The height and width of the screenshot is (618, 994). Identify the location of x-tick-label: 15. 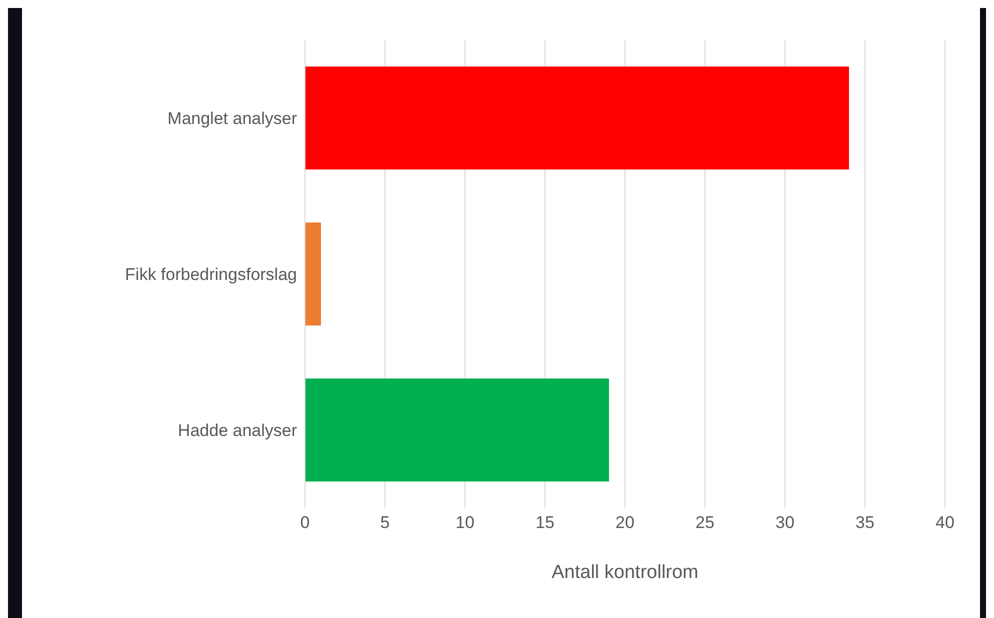
(545, 522).